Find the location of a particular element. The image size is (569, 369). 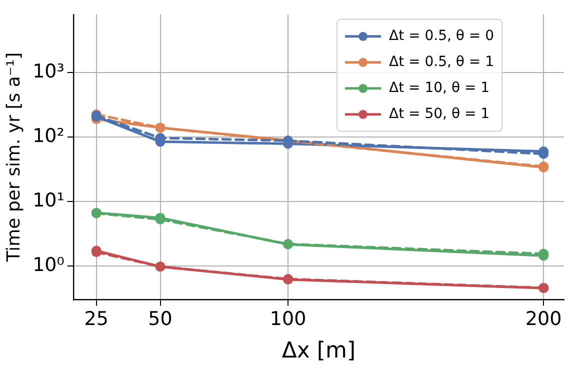

x-tick-label: 50 is located at coordinates (160, 319).